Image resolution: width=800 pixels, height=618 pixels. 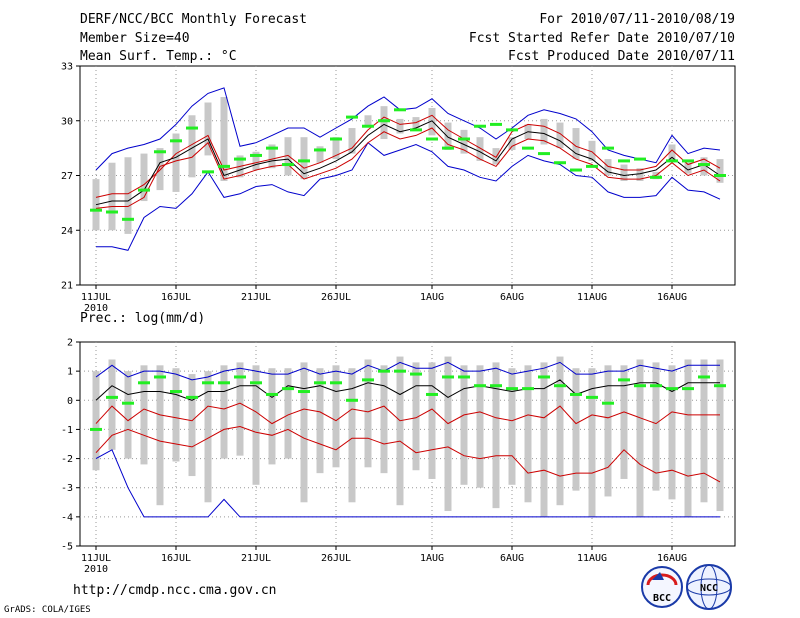 What do you see at coordinates (336, 558) in the screenshot?
I see `prec-xtick-label: 26JUL` at bounding box center [336, 558].